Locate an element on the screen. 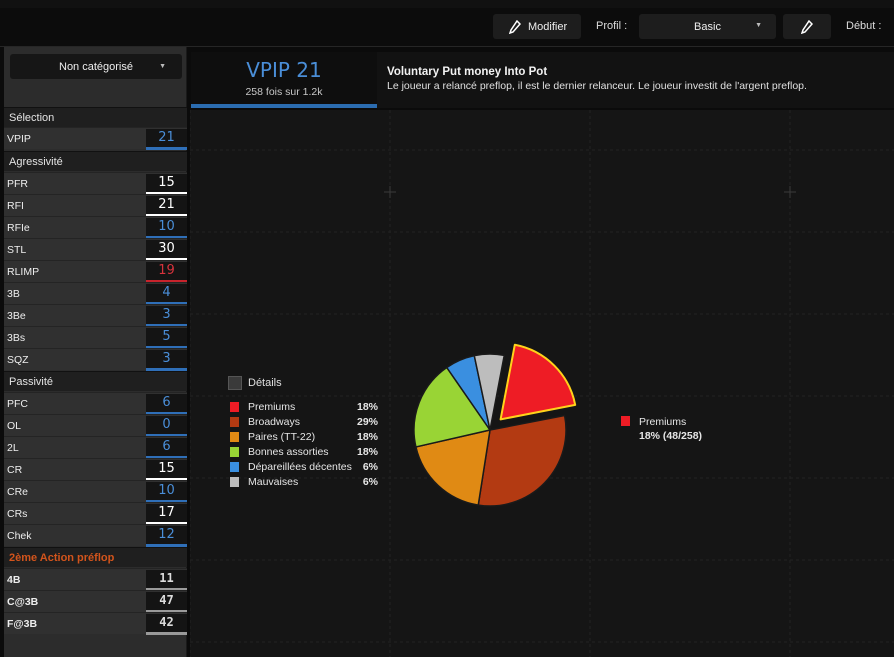  category-value: Non catégorisé is located at coordinates (96, 66).